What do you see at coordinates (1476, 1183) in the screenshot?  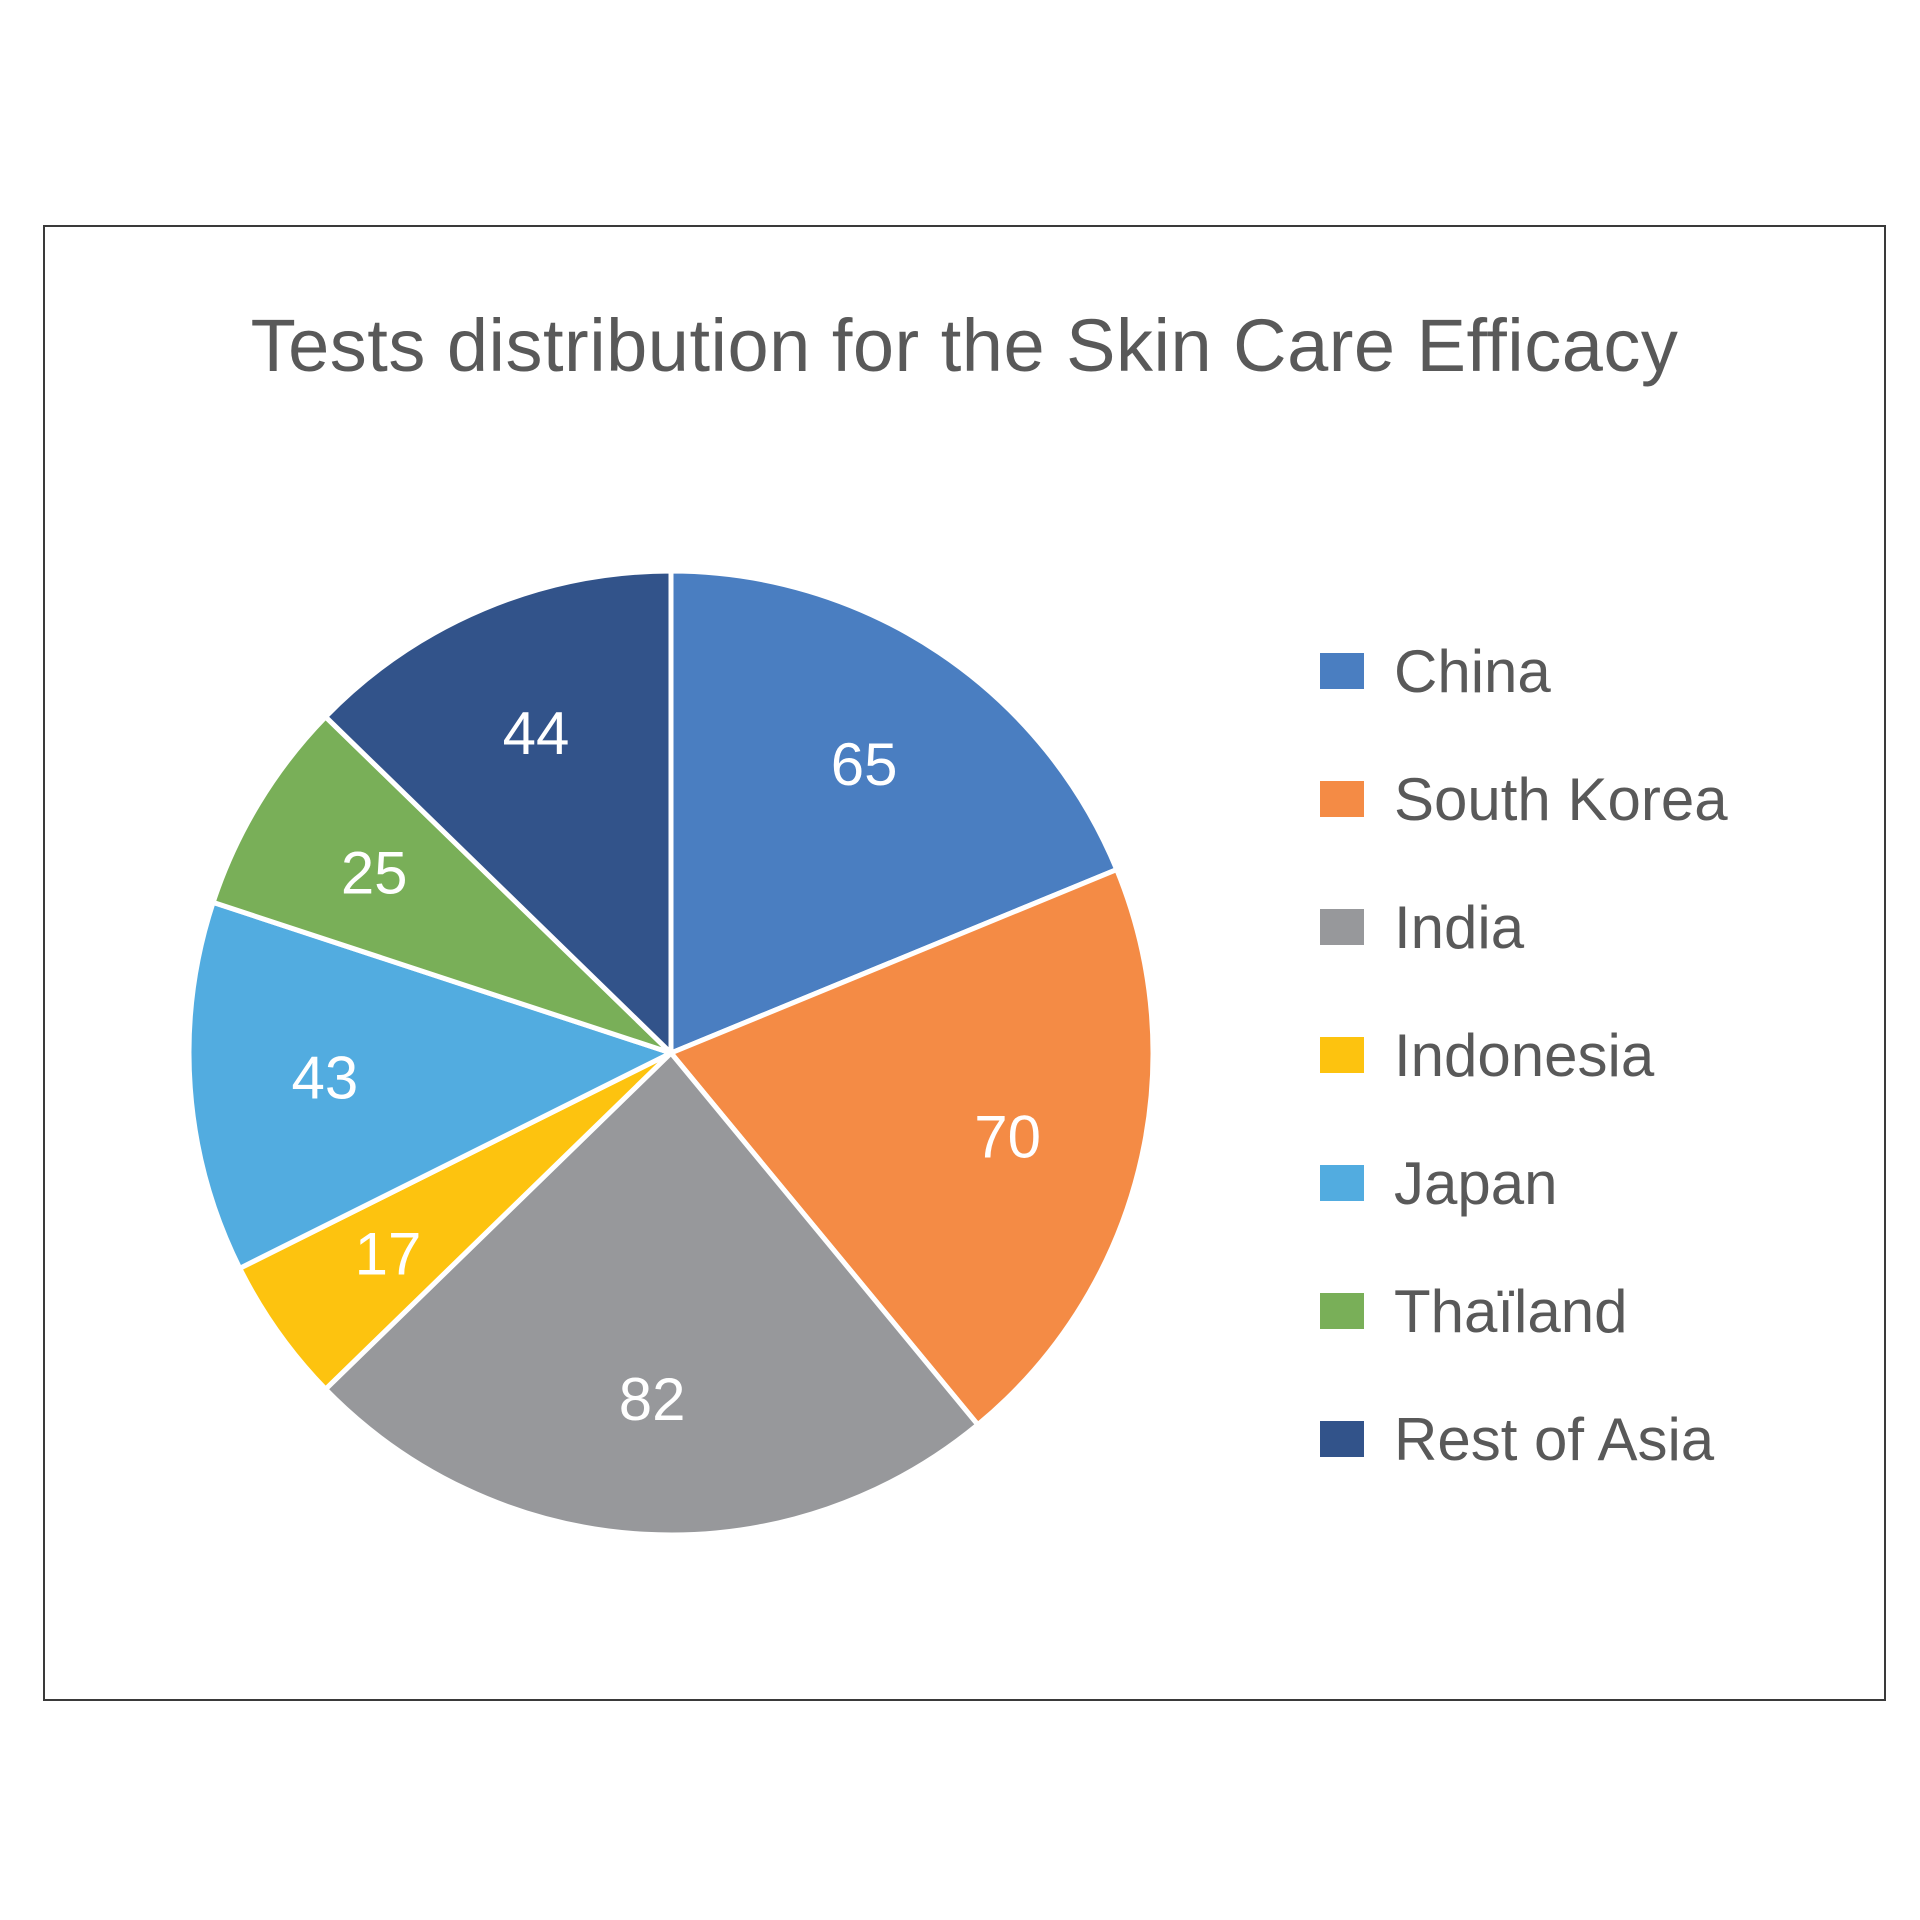 I see `legend-label: Japan` at bounding box center [1476, 1183].